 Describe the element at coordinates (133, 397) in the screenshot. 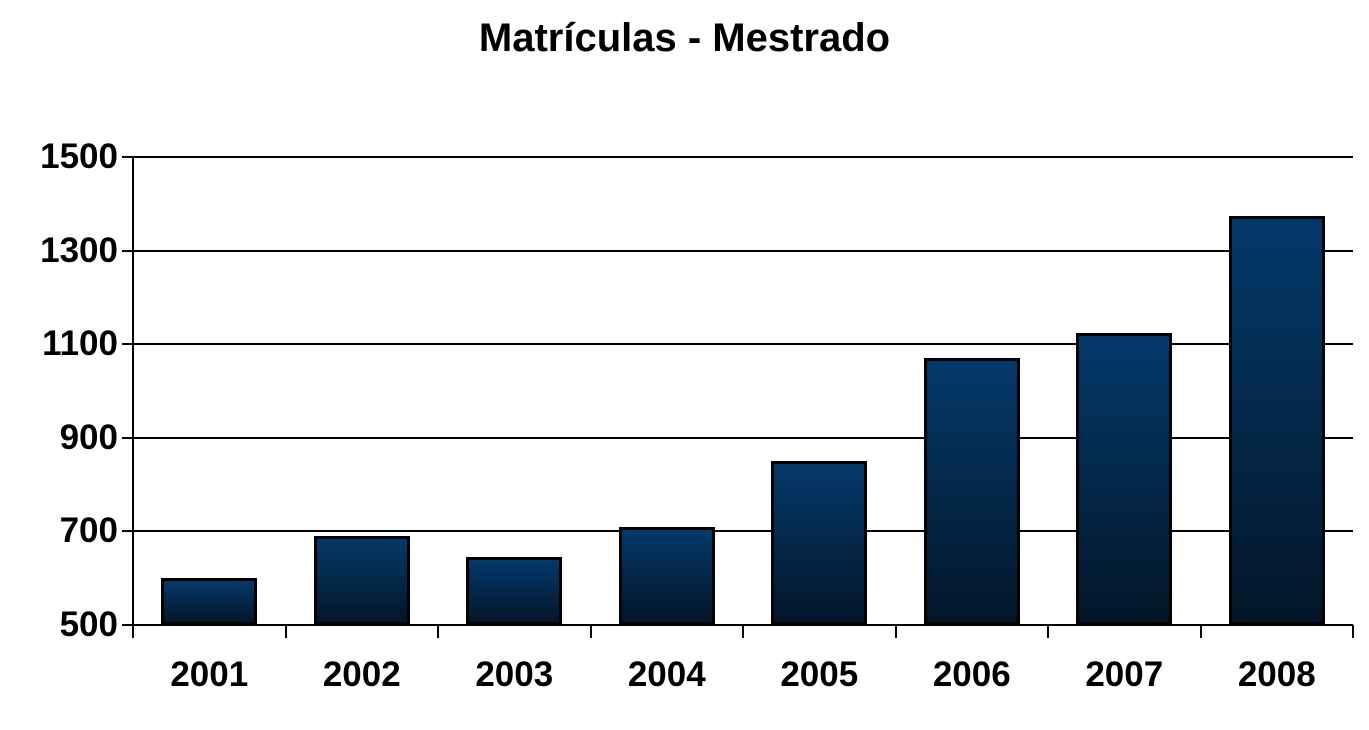

I see `y-axis-line` at that location.